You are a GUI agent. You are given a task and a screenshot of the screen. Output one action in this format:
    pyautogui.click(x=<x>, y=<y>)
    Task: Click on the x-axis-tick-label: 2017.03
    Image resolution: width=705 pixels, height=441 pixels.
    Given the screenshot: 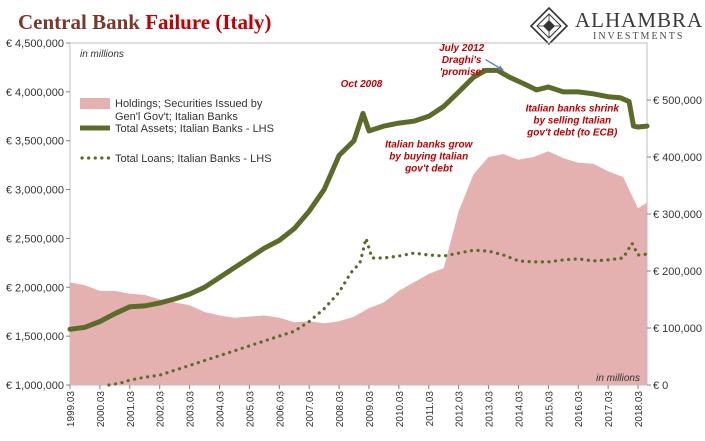 What is the action you would take?
    pyautogui.click(x=609, y=409)
    